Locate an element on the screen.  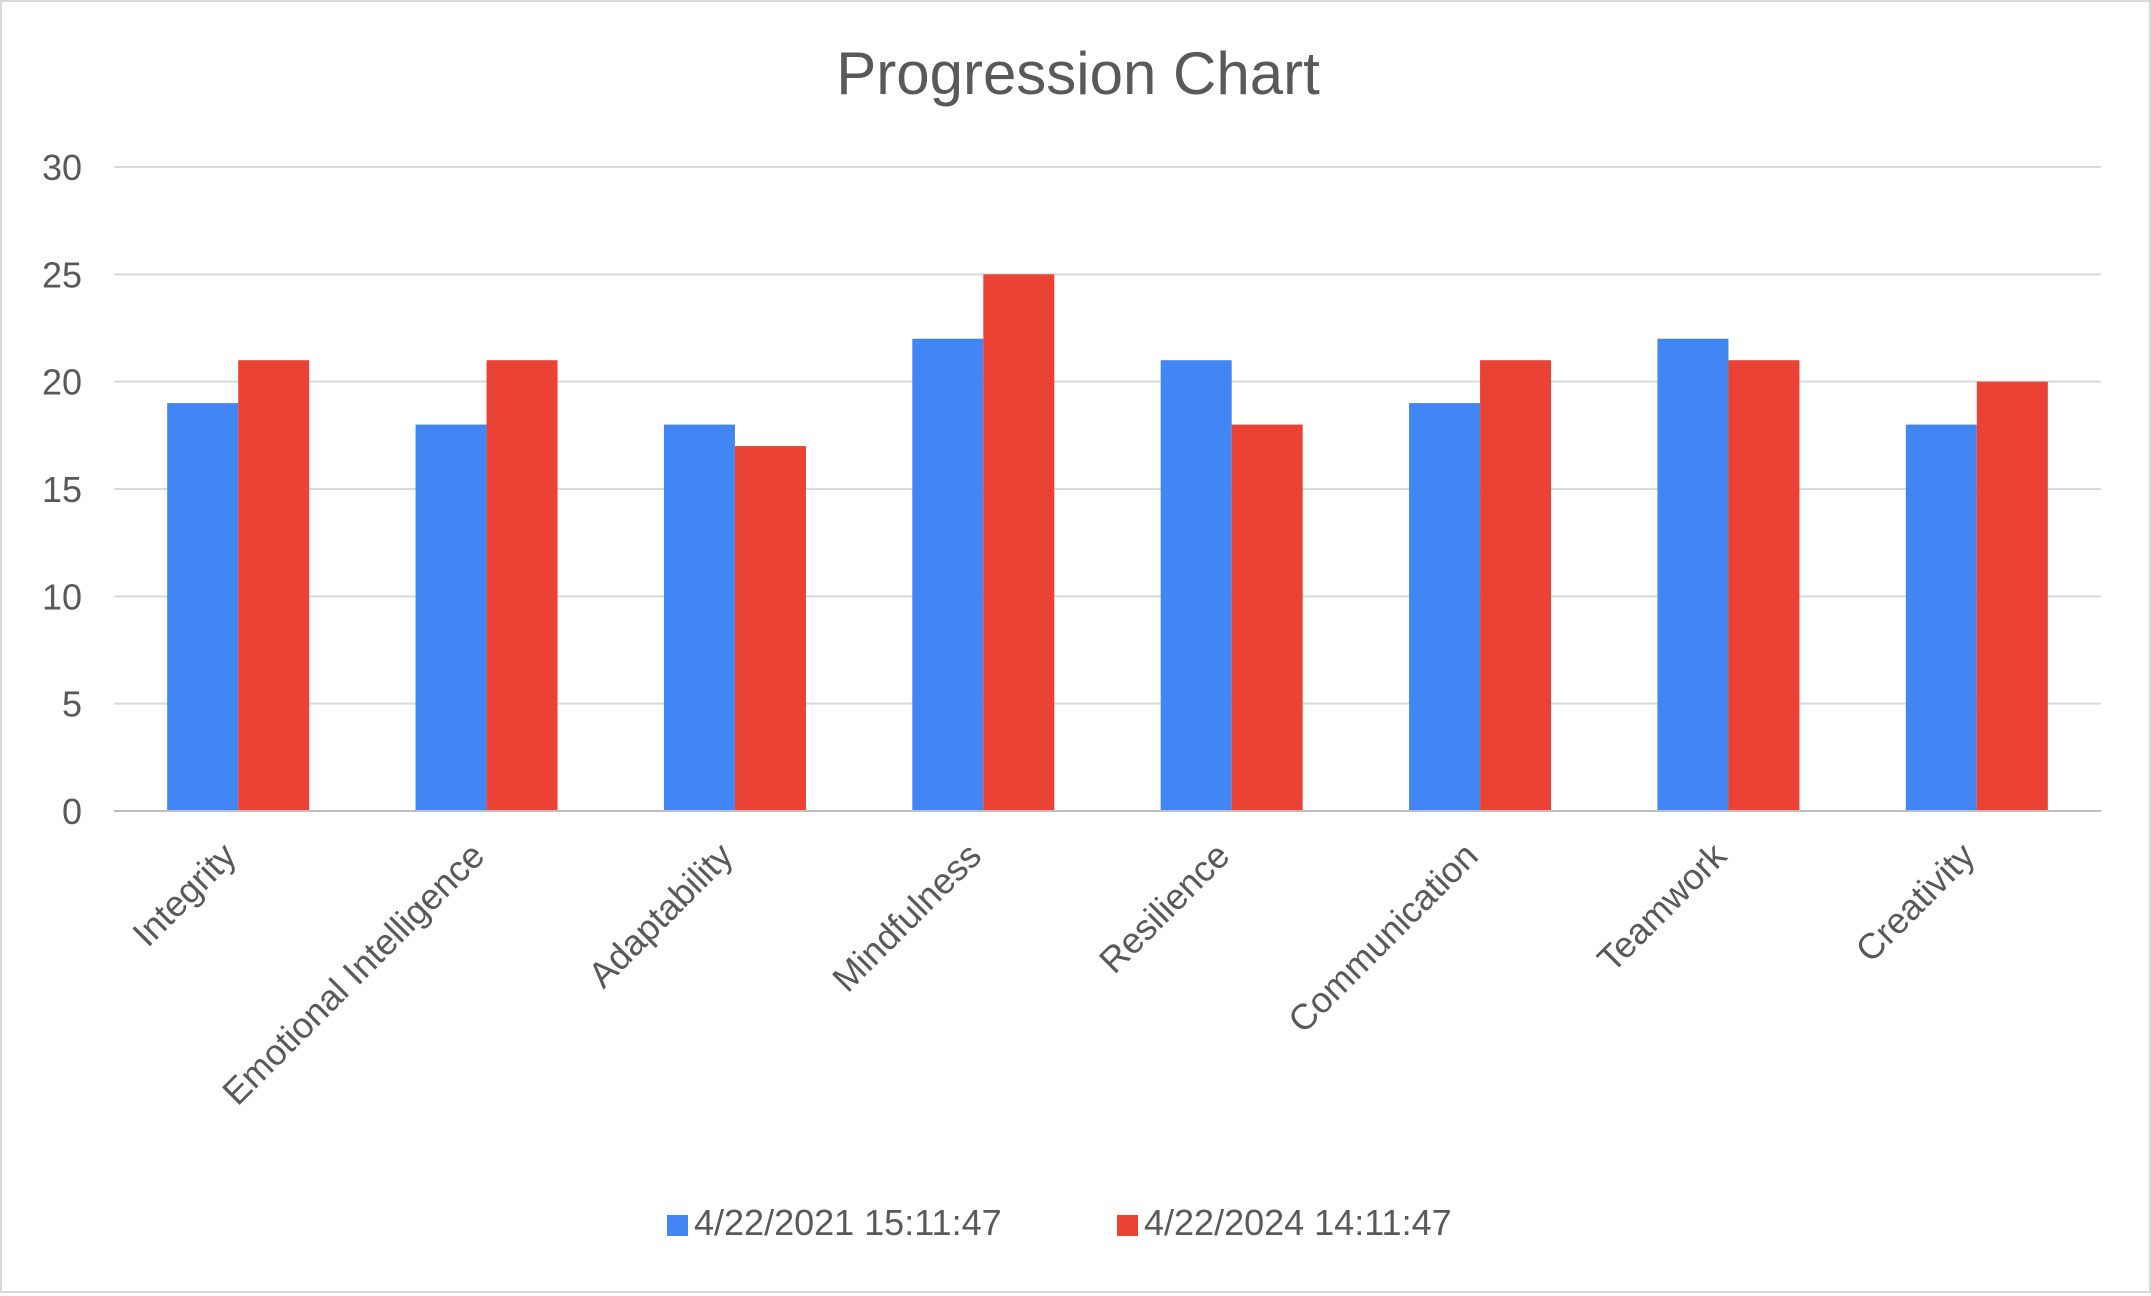
x-tick-label: Communication is located at coordinates (1383, 938).